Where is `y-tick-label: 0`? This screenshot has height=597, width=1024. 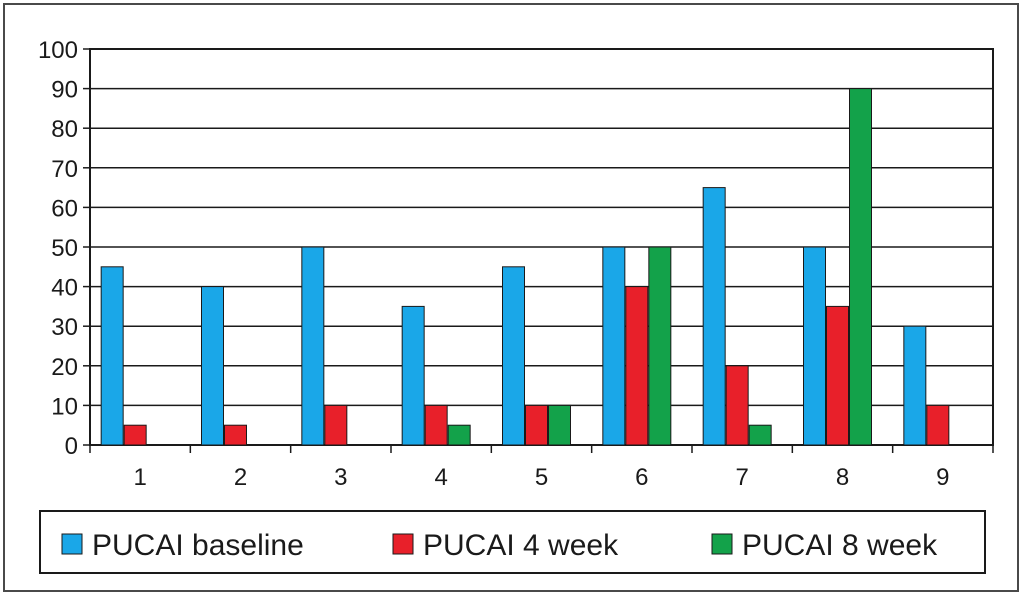
y-tick-label: 0 is located at coordinates (71, 446).